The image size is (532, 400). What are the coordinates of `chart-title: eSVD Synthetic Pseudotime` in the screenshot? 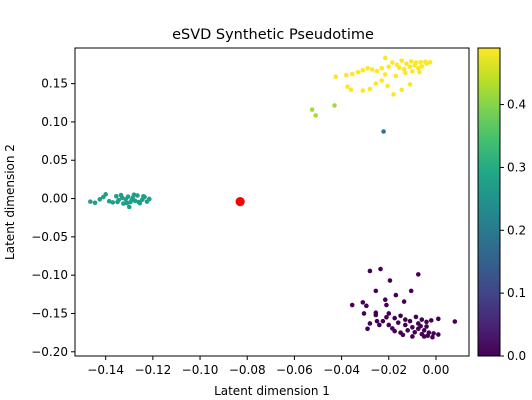 It's located at (273, 35).